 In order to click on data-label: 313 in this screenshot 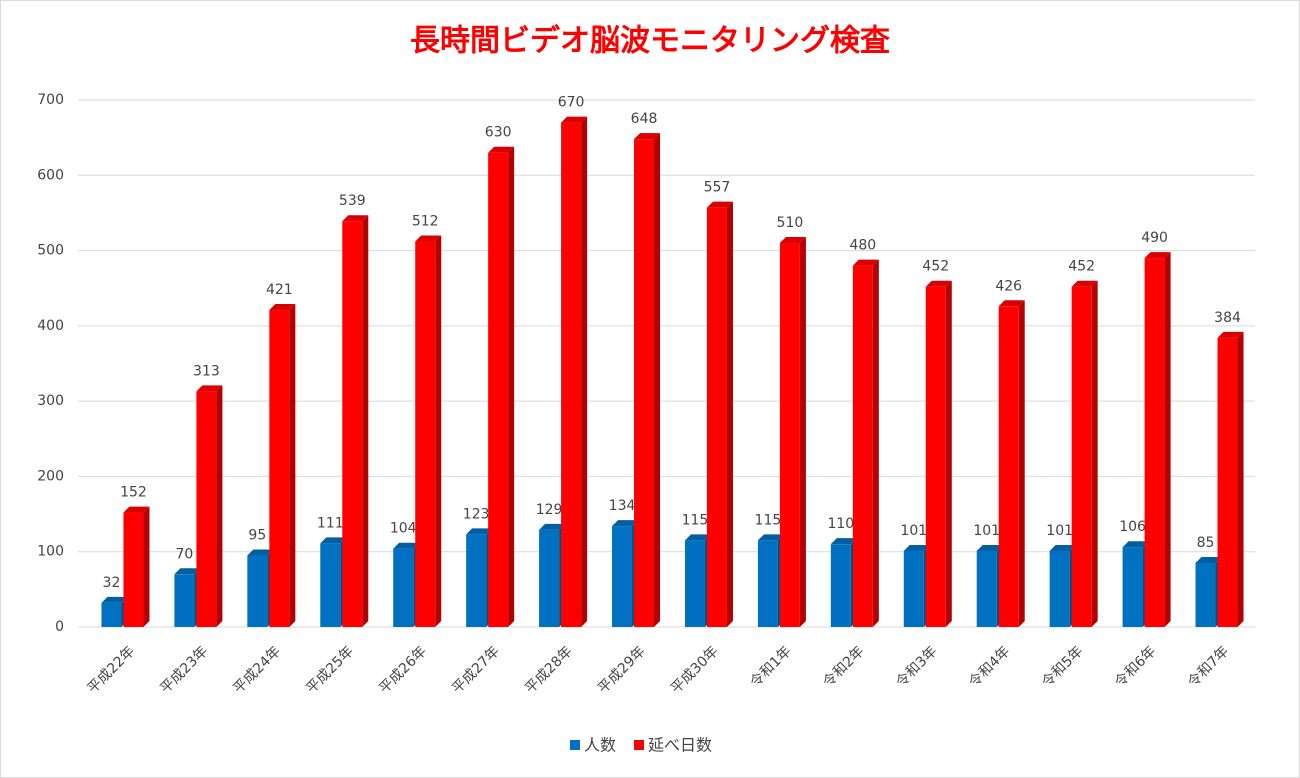, I will do `click(206, 371)`.